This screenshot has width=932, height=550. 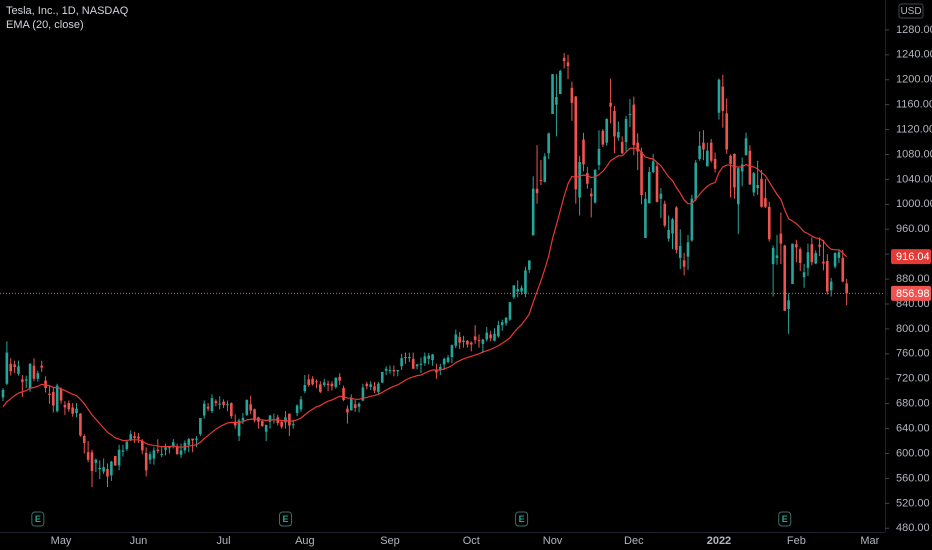 What do you see at coordinates (913, 354) in the screenshot?
I see `y-tick-label: 760.00` at bounding box center [913, 354].